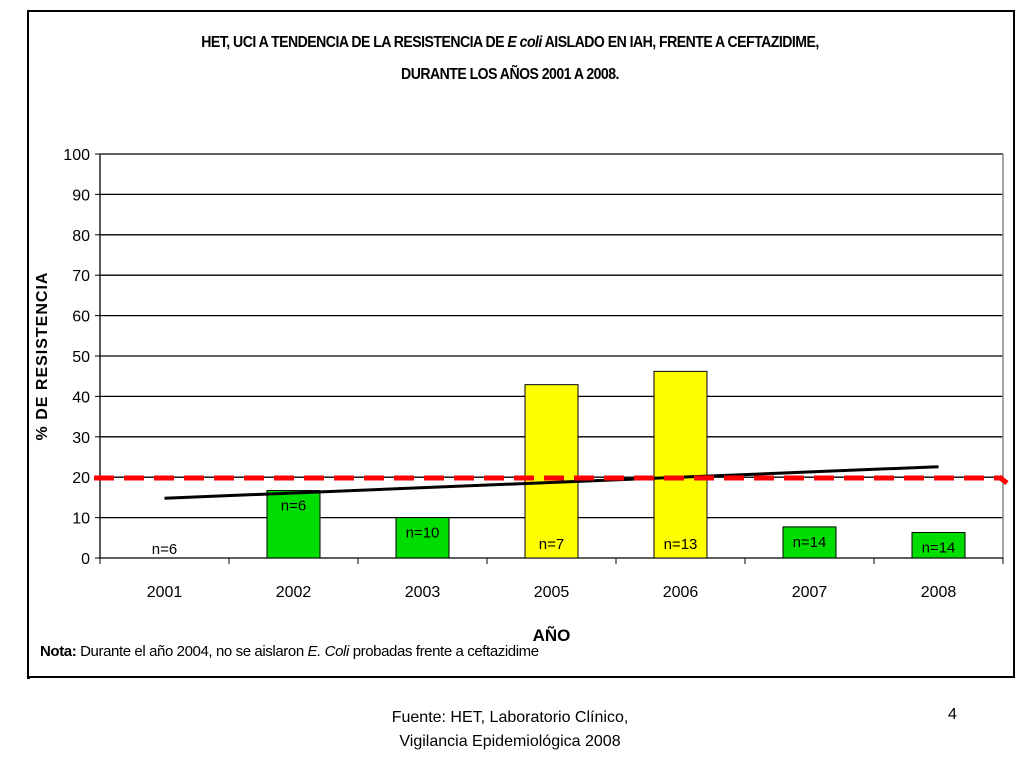  I want to click on y-tick-label: 80, so click(81, 236).